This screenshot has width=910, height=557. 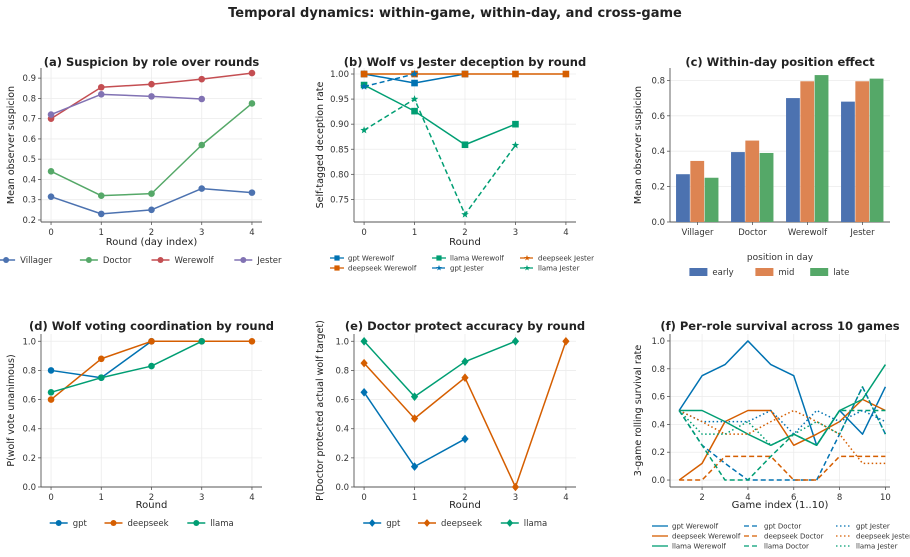 What do you see at coordinates (780, 505) in the screenshot?
I see `x-axis-label: Game index (1..10)` at bounding box center [780, 505].